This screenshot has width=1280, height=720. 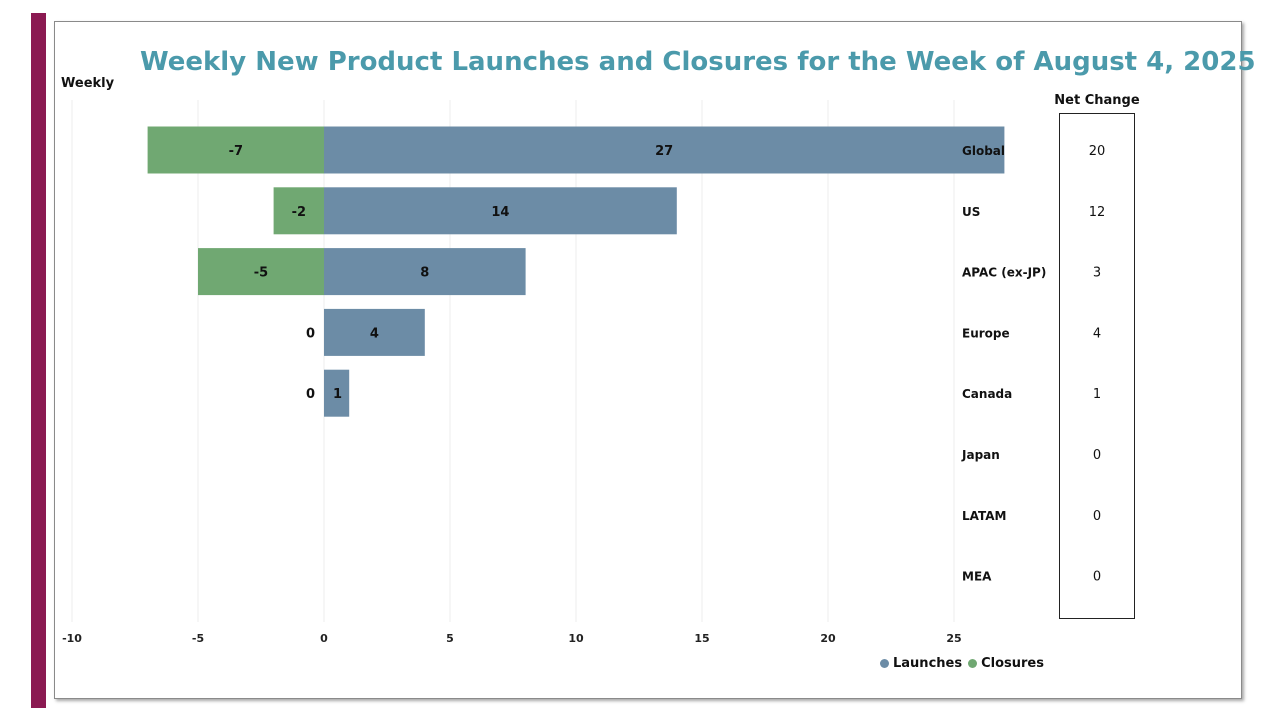 What do you see at coordinates (980, 455) in the screenshot?
I see `category-label: Japan` at bounding box center [980, 455].